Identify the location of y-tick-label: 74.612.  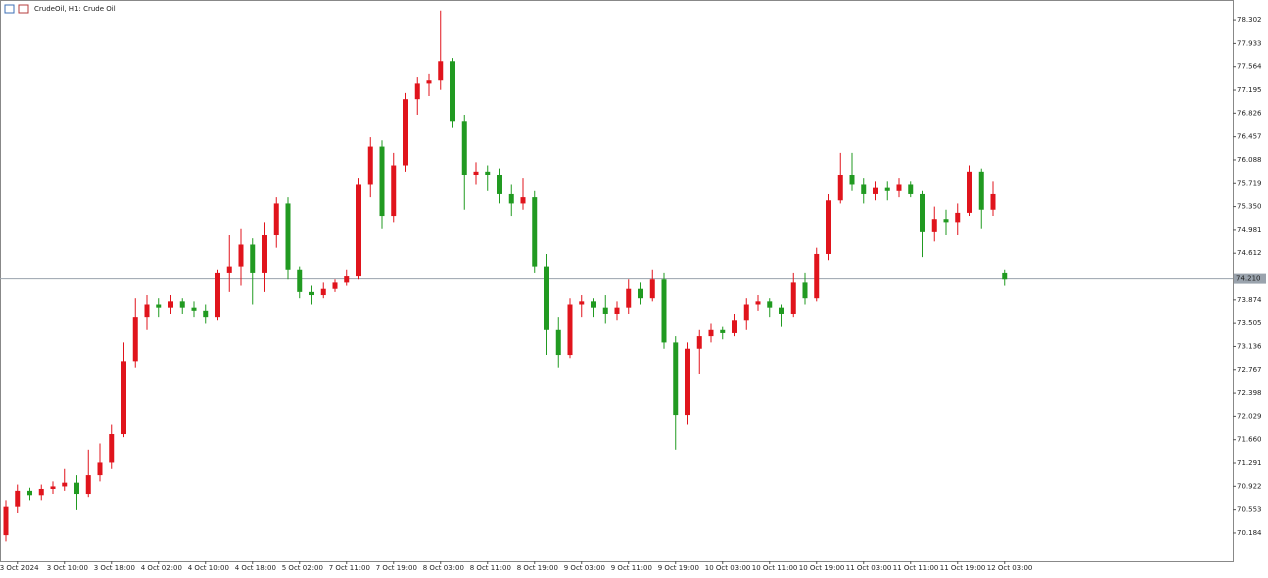
(1249, 253).